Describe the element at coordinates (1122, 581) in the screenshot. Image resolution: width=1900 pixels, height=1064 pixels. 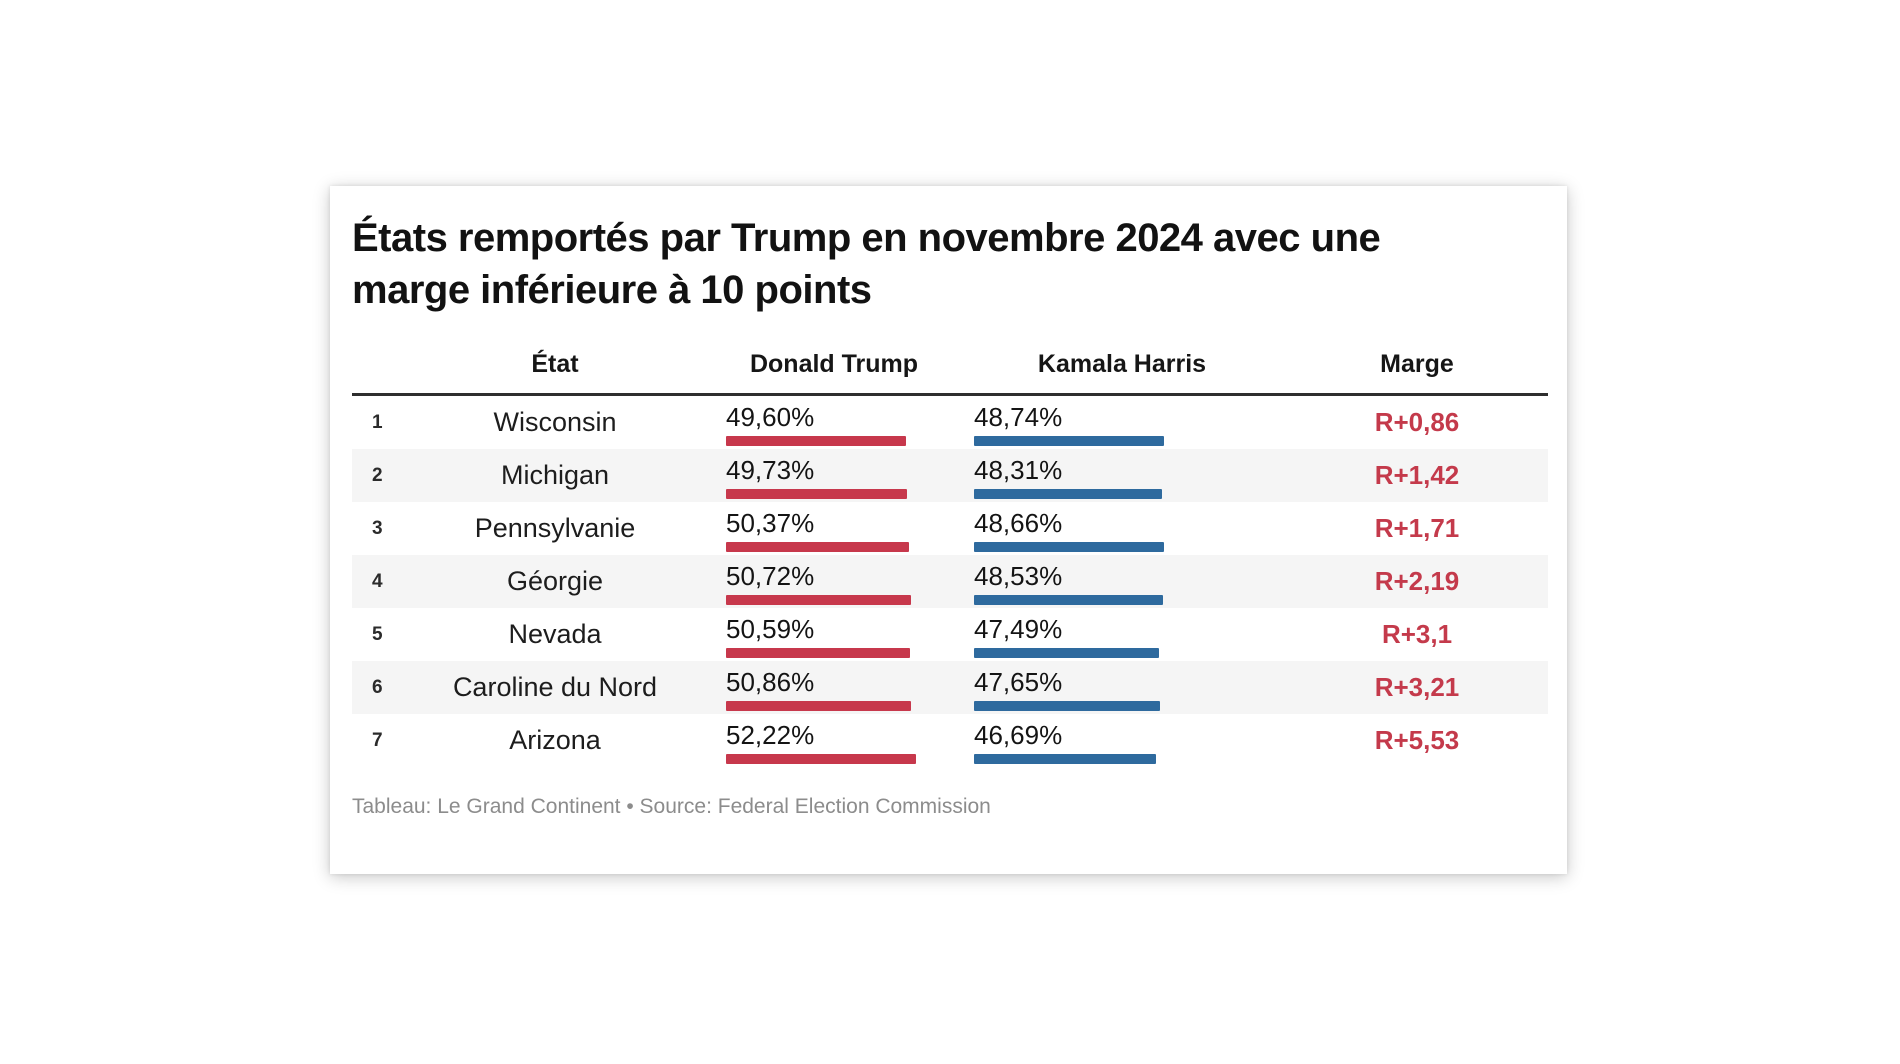
I see `harris-cell: 48,53%` at that location.